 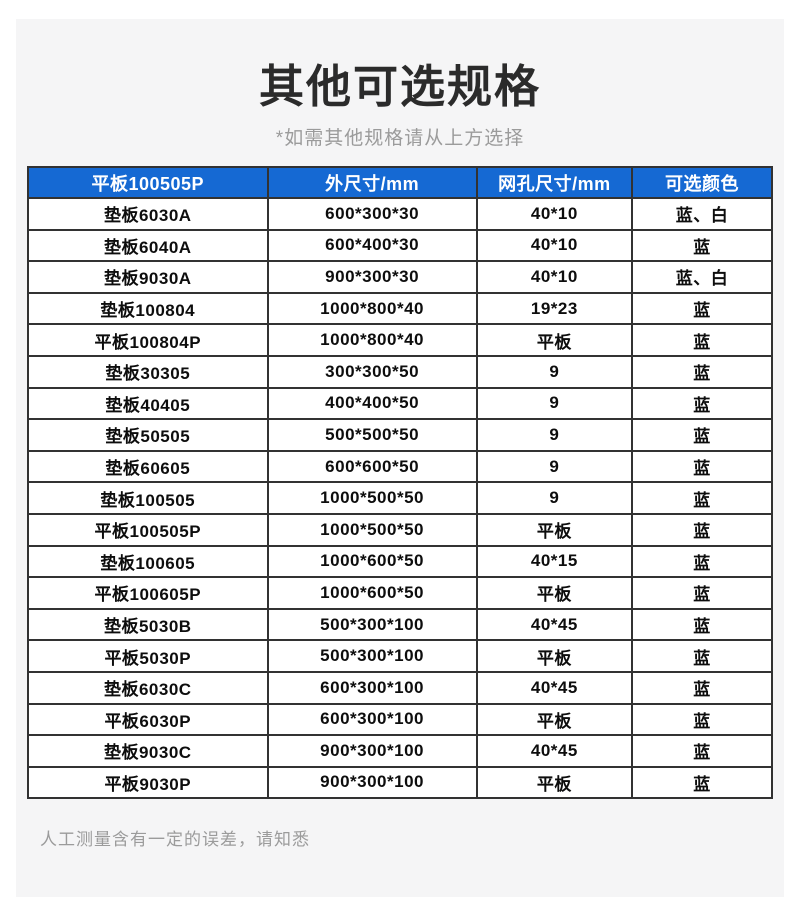 What do you see at coordinates (148, 687) in the screenshot?
I see `cell-model: 垫板6030C` at bounding box center [148, 687].